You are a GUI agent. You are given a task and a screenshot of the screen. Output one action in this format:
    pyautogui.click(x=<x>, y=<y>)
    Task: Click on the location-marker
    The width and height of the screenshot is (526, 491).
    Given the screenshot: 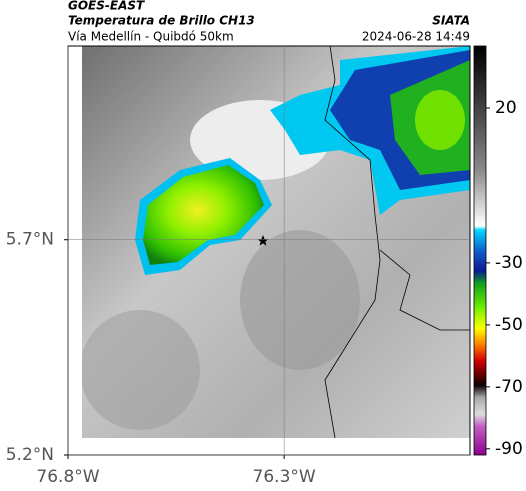 What is the action you would take?
    pyautogui.click(x=263, y=240)
    